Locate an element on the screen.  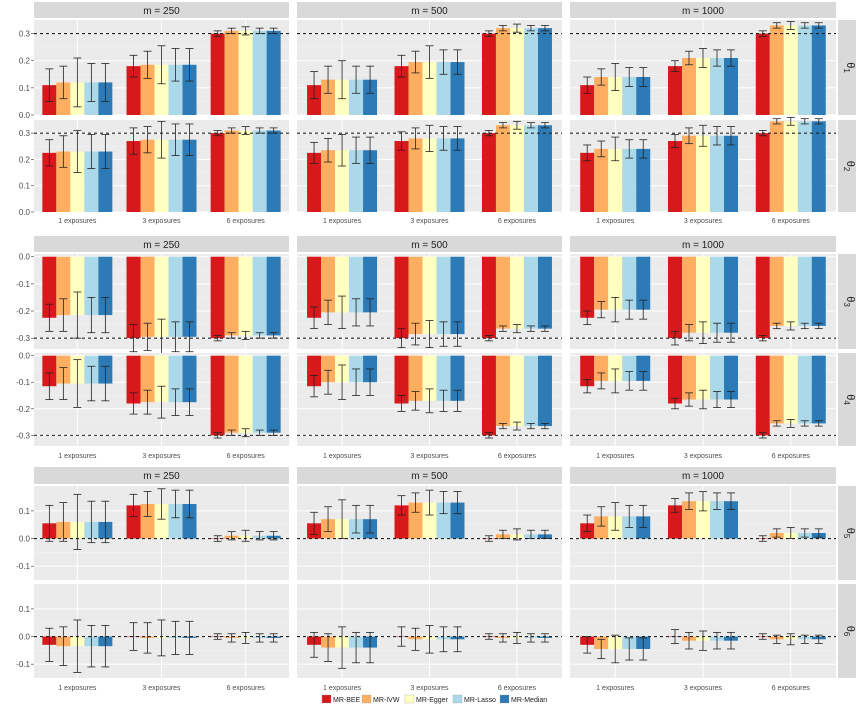
y-tick-label: 0.3 is located at coordinates (25, 34).